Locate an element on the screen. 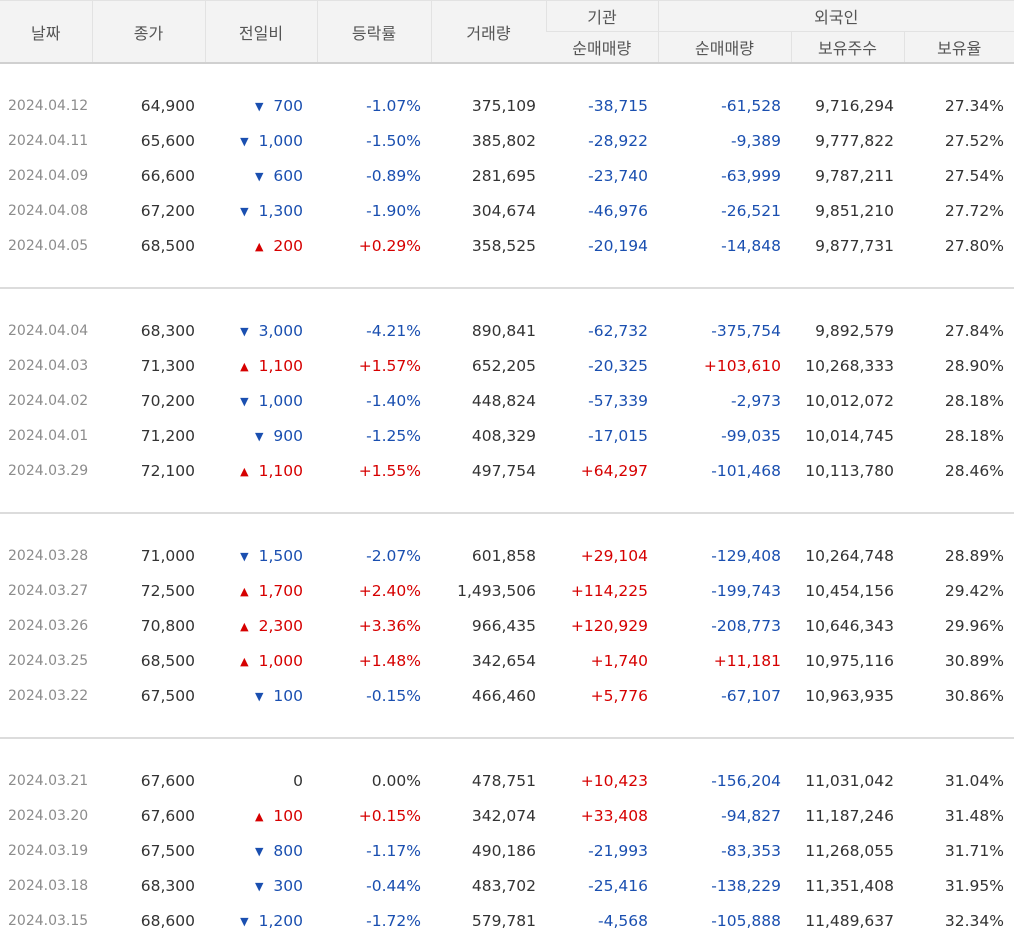  cell-close: 67,600 is located at coordinates (167, 815).